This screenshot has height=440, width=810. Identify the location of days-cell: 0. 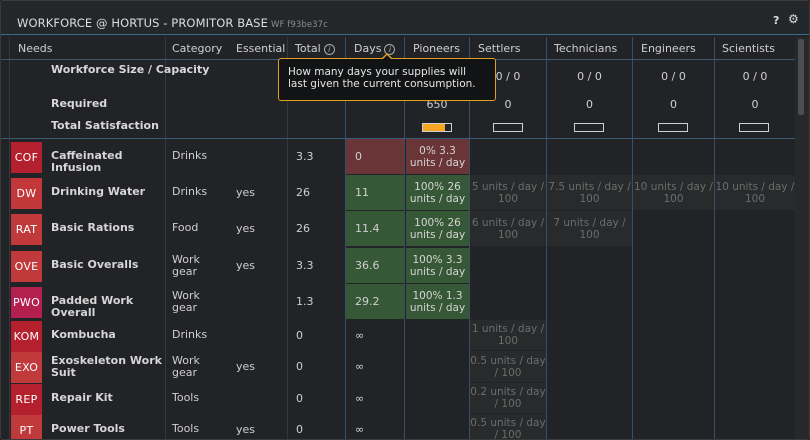
(375, 156).